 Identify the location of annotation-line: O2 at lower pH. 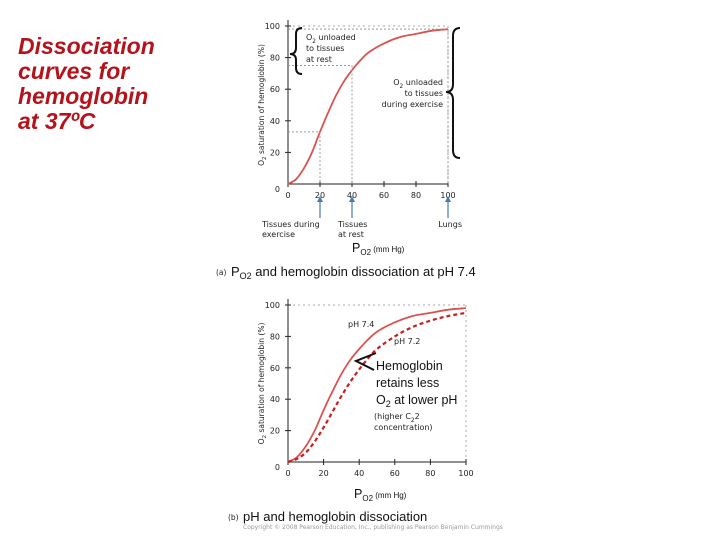
(416, 401).